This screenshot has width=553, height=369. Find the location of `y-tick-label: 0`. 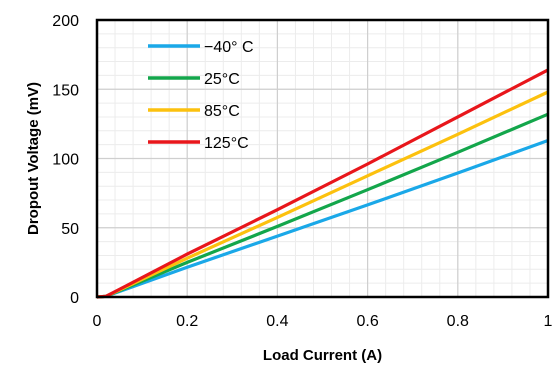

y-tick-label: 0 is located at coordinates (74, 298).